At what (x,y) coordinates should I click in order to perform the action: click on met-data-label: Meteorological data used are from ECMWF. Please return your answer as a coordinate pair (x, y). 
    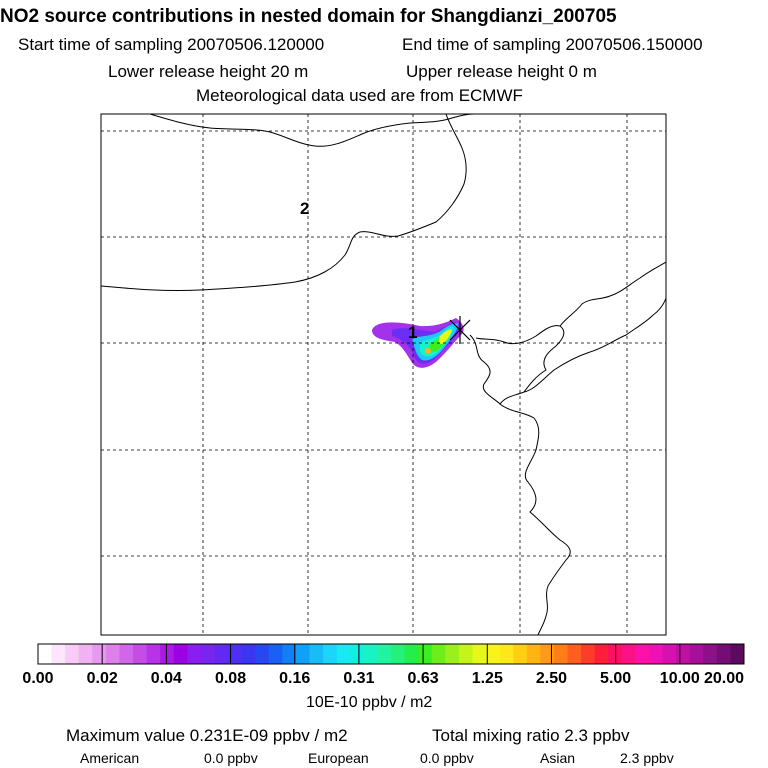
    Looking at the image, I should click on (359, 95).